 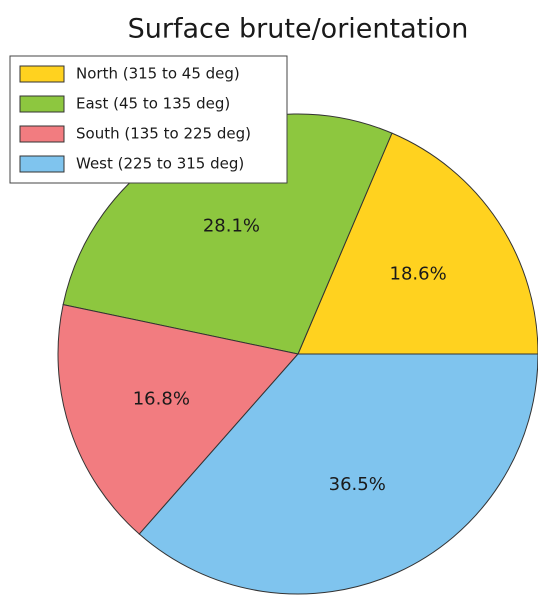 I want to click on slice-label: 36.5%, so click(x=357, y=484).